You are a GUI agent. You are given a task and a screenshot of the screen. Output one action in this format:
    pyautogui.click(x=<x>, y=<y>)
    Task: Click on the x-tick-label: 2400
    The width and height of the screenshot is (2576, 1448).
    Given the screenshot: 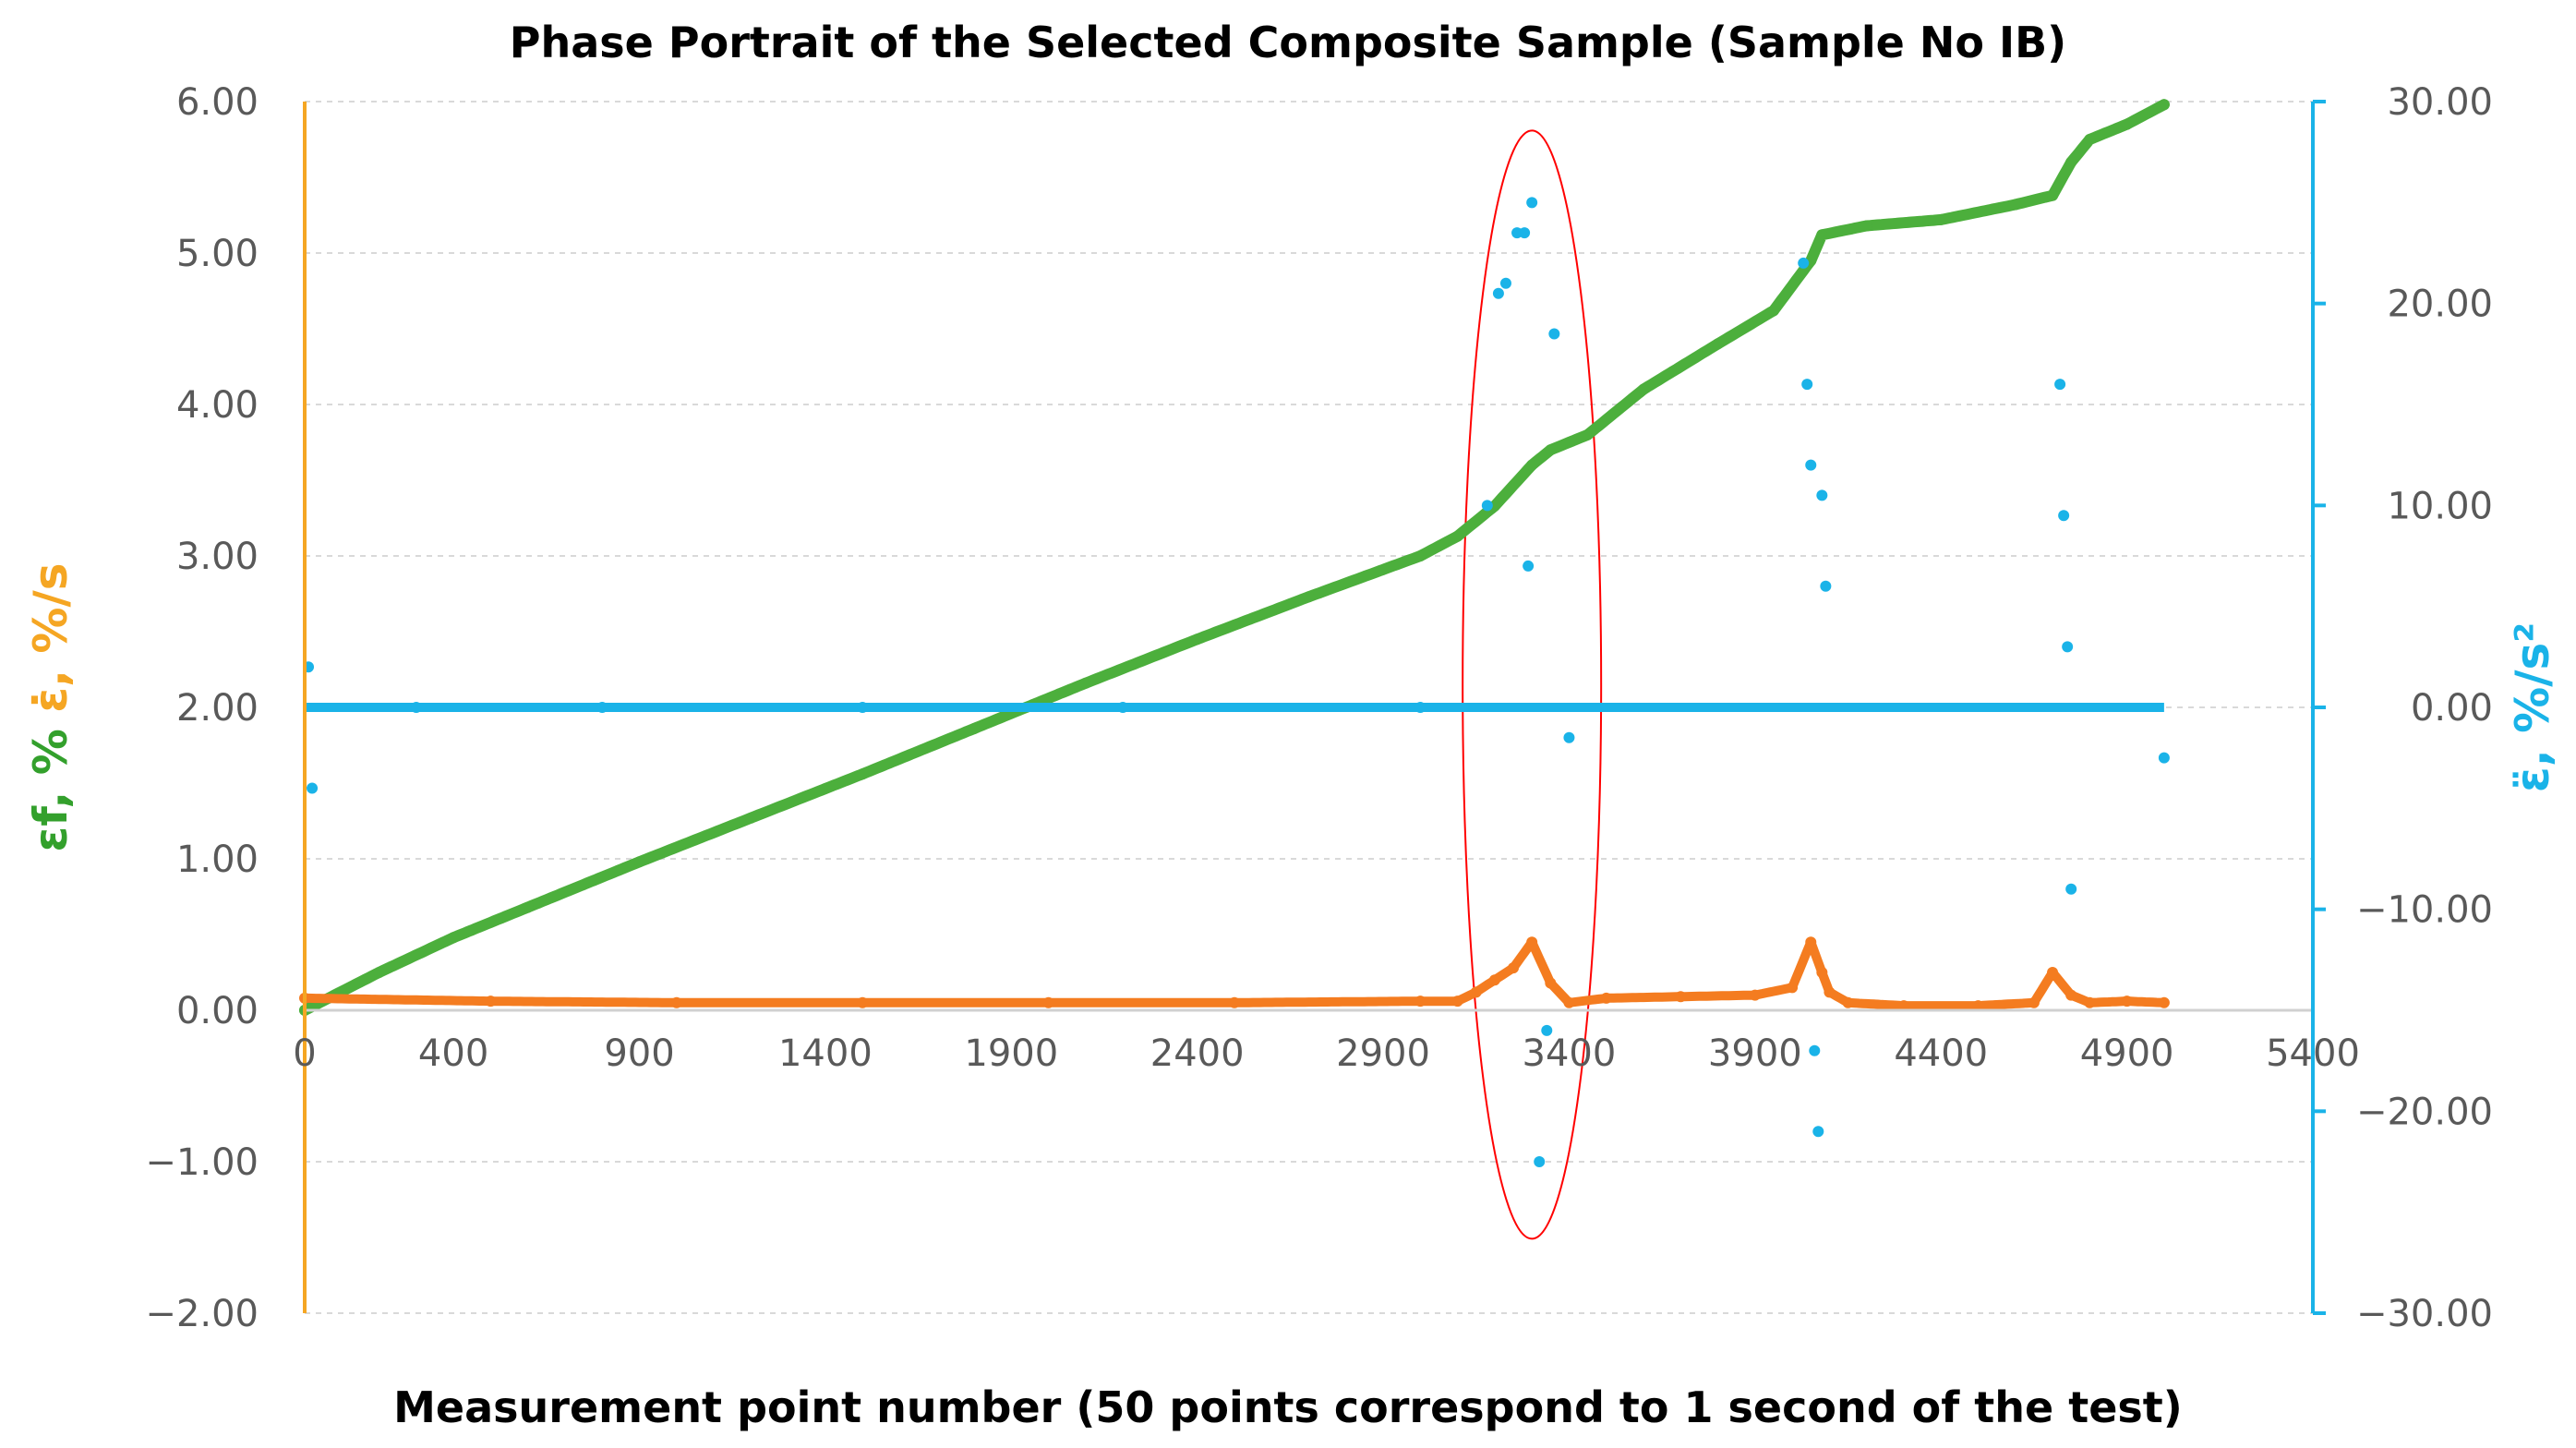 What is the action you would take?
    pyautogui.click(x=1197, y=1053)
    